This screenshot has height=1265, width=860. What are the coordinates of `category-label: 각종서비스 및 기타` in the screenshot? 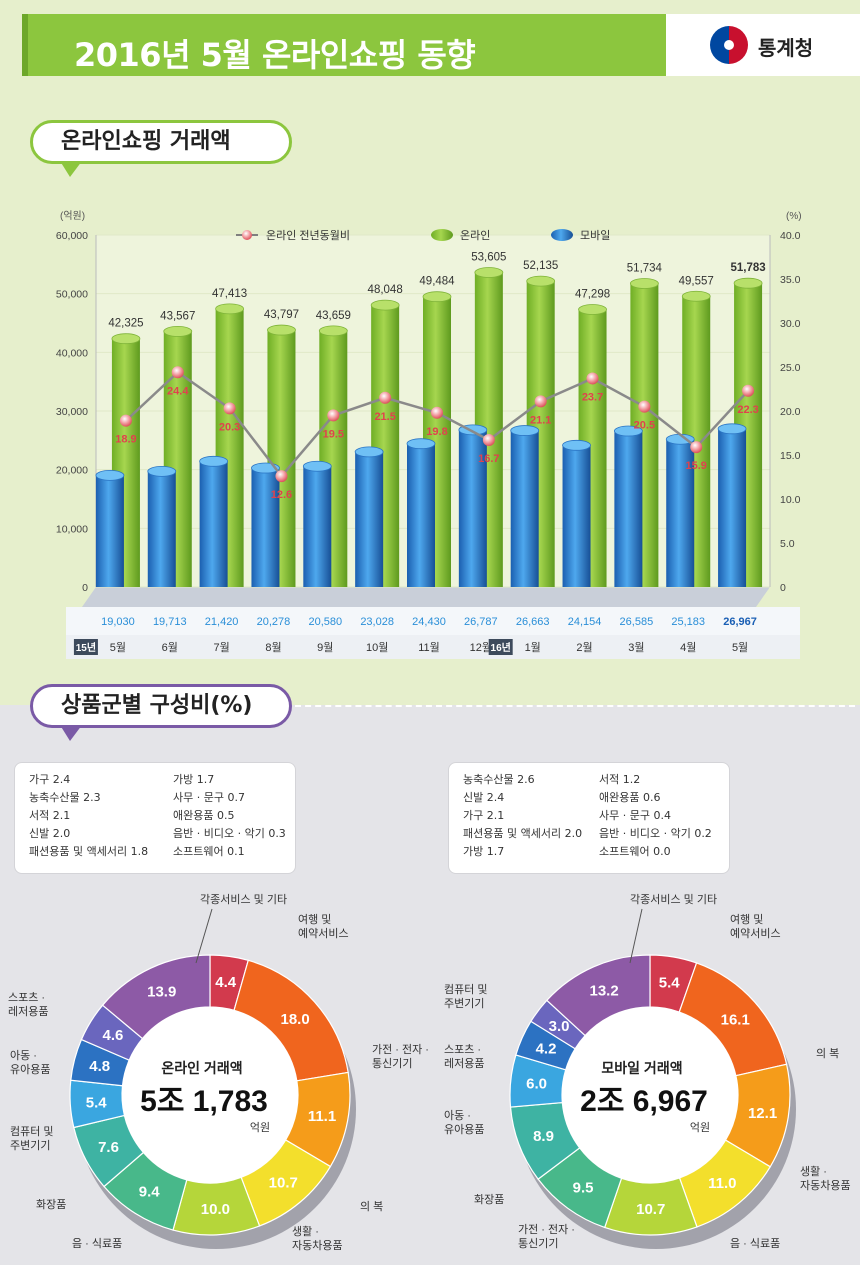 It's located at (673, 899).